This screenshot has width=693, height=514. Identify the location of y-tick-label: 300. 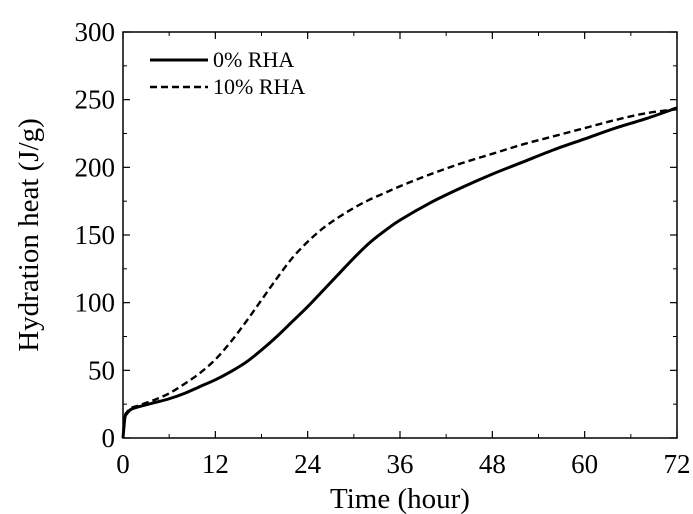
(95, 32).